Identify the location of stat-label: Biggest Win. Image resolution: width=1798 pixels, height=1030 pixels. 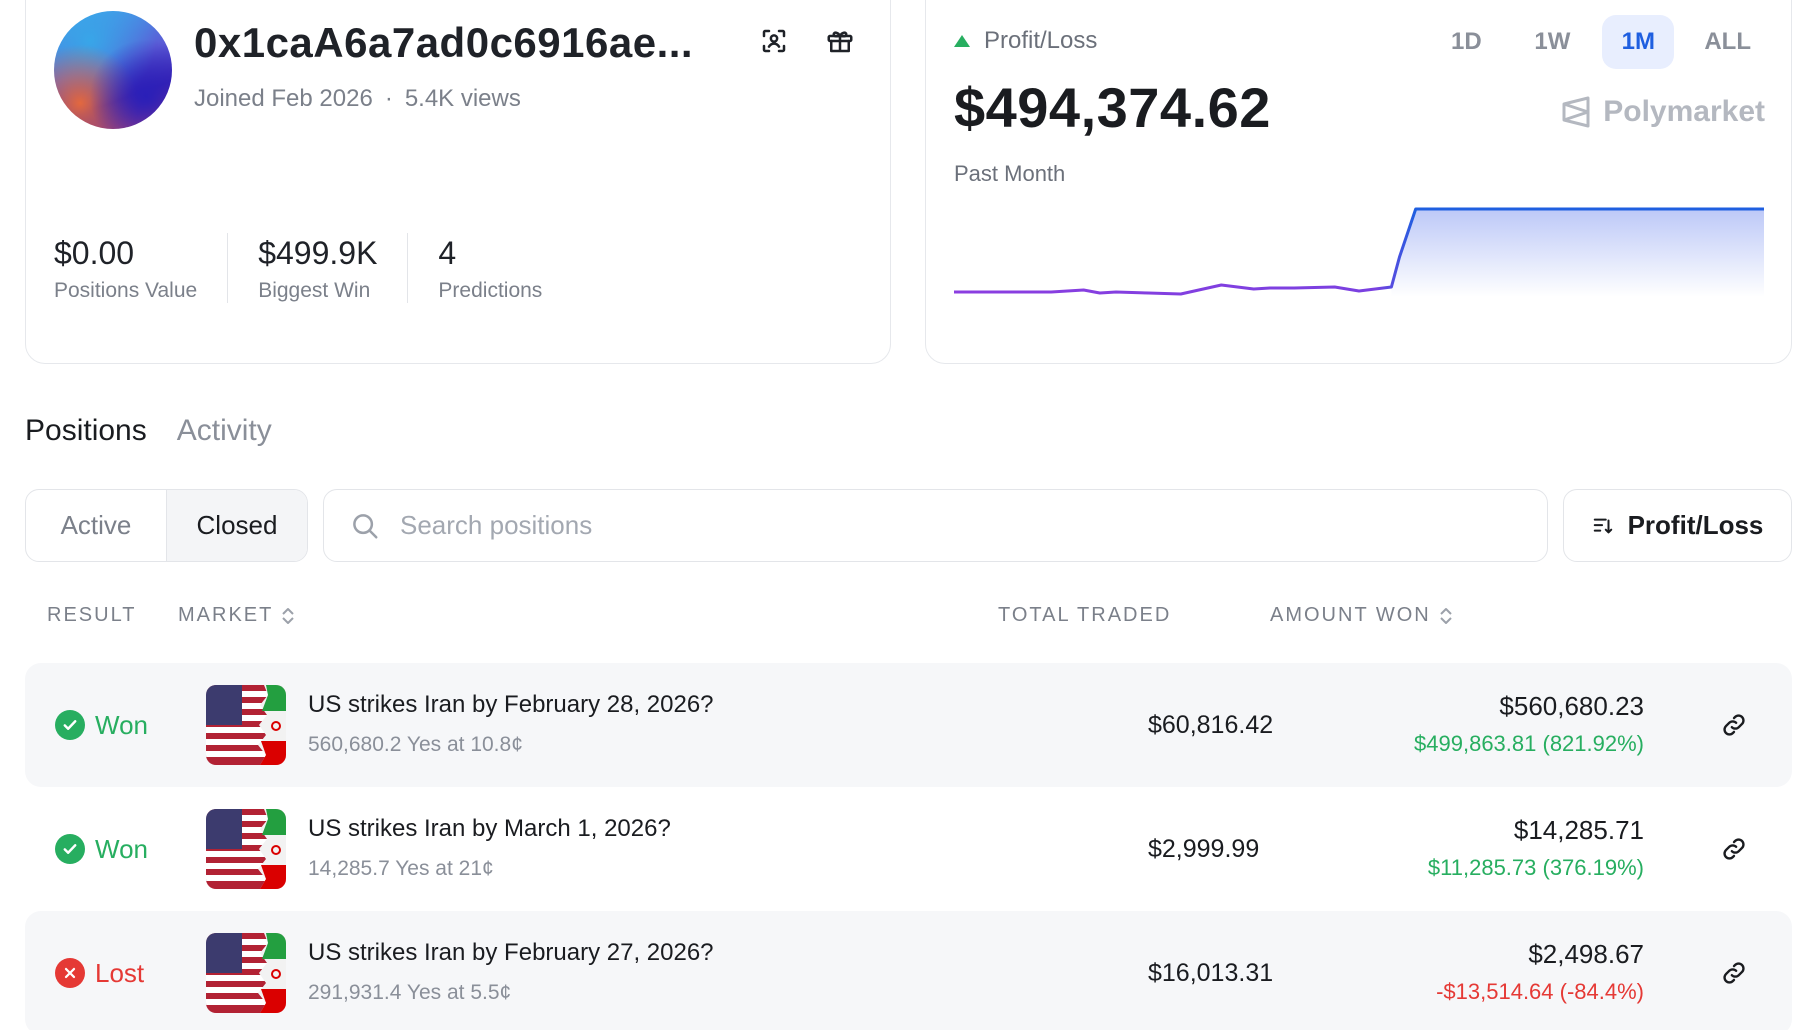
(314, 290).